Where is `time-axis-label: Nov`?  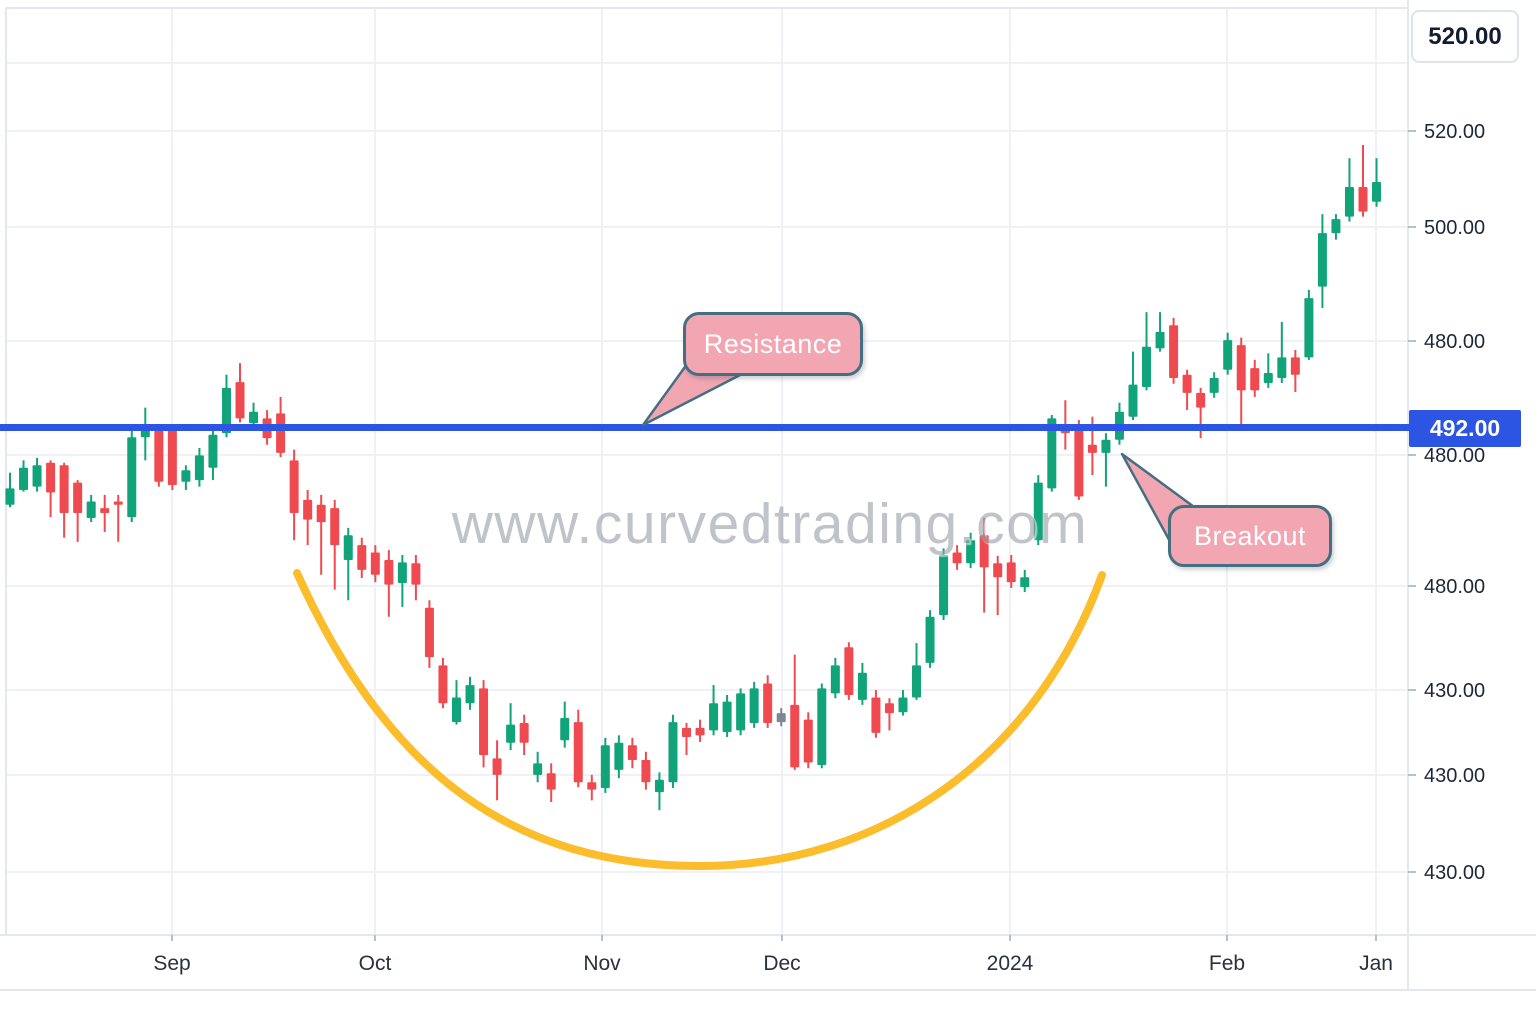
time-axis-label: Nov is located at coordinates (602, 963).